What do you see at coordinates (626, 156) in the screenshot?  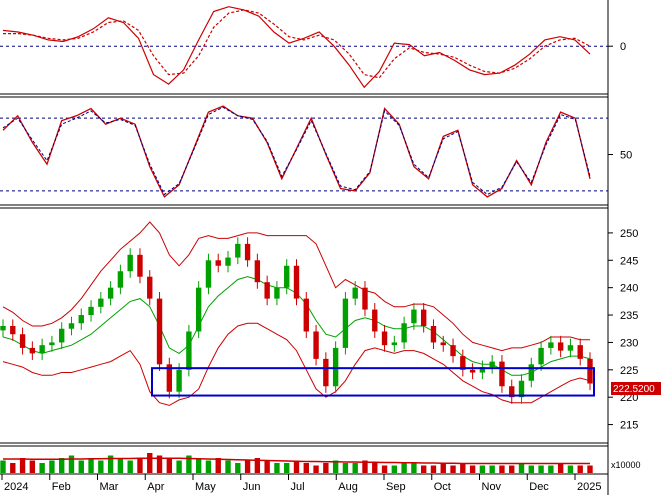 I see `stoch-y-tick-label: 50` at bounding box center [626, 156].